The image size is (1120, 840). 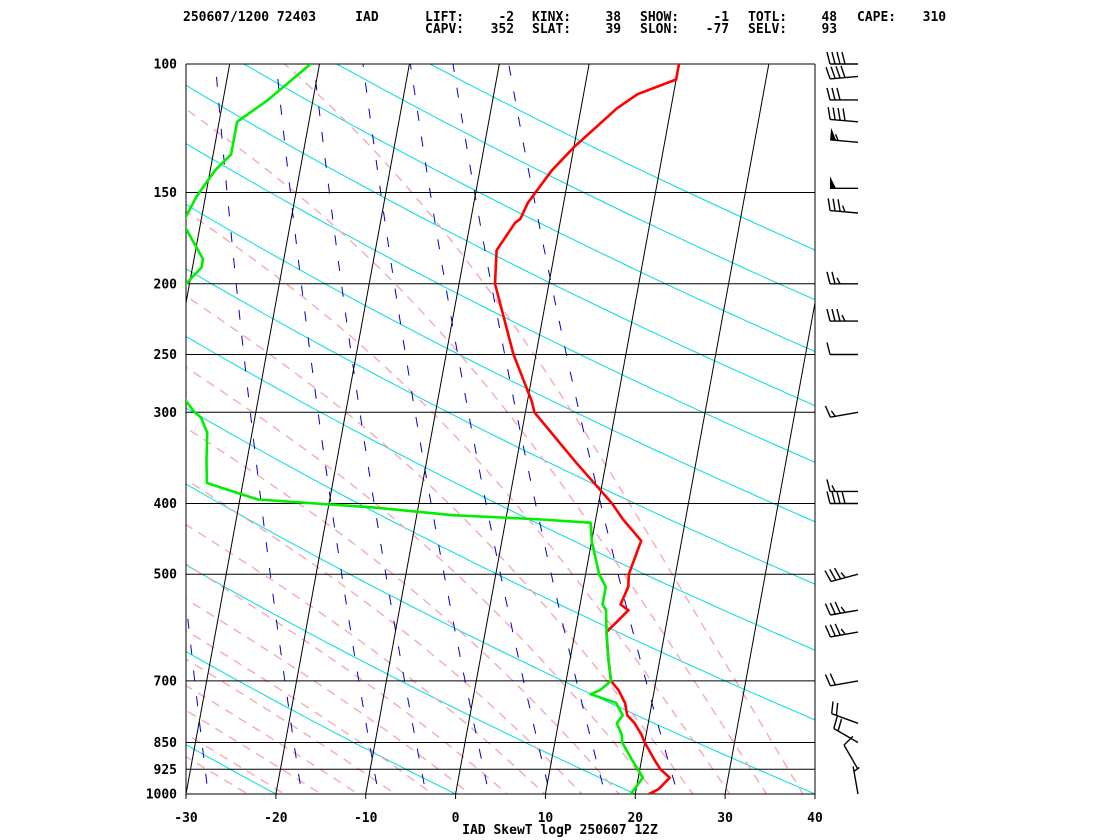 What do you see at coordinates (877, 17) in the screenshot?
I see `index-label: CAPE:` at bounding box center [877, 17].